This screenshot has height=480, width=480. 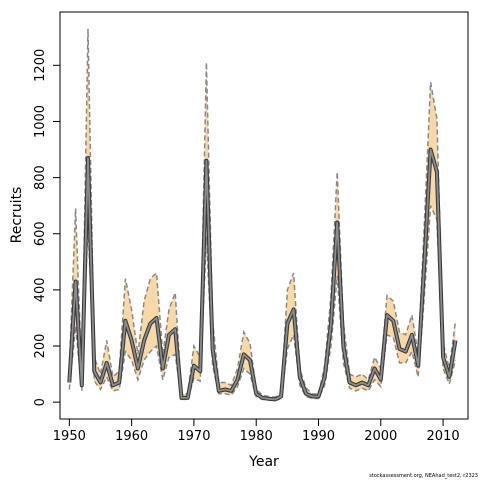 I want to click on y-axis-title: Recruits, so click(x=17, y=215).